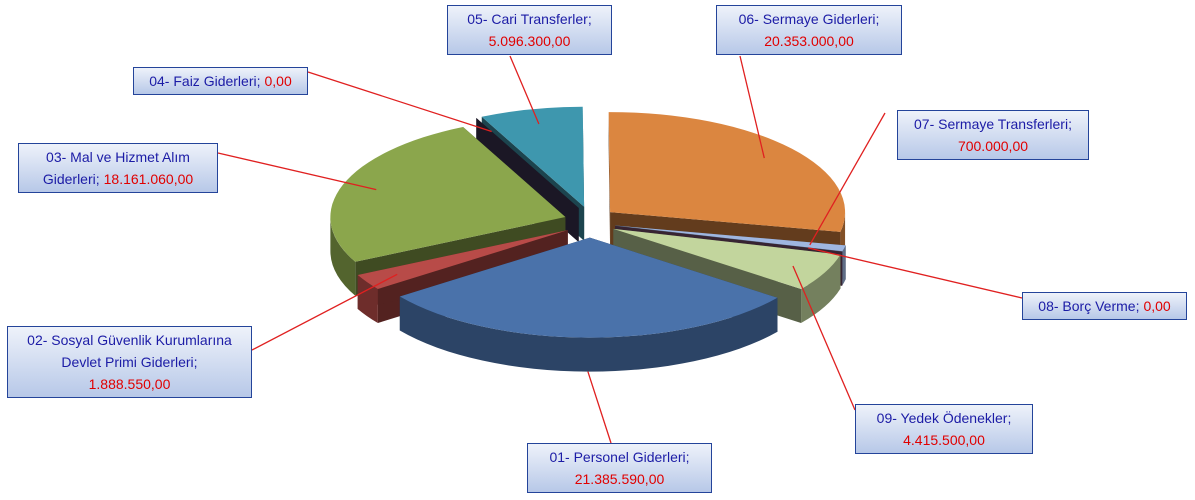 This screenshot has width=1195, height=500. Describe the element at coordinates (993, 146) in the screenshot. I see `value-label: 700.000,00` at that location.